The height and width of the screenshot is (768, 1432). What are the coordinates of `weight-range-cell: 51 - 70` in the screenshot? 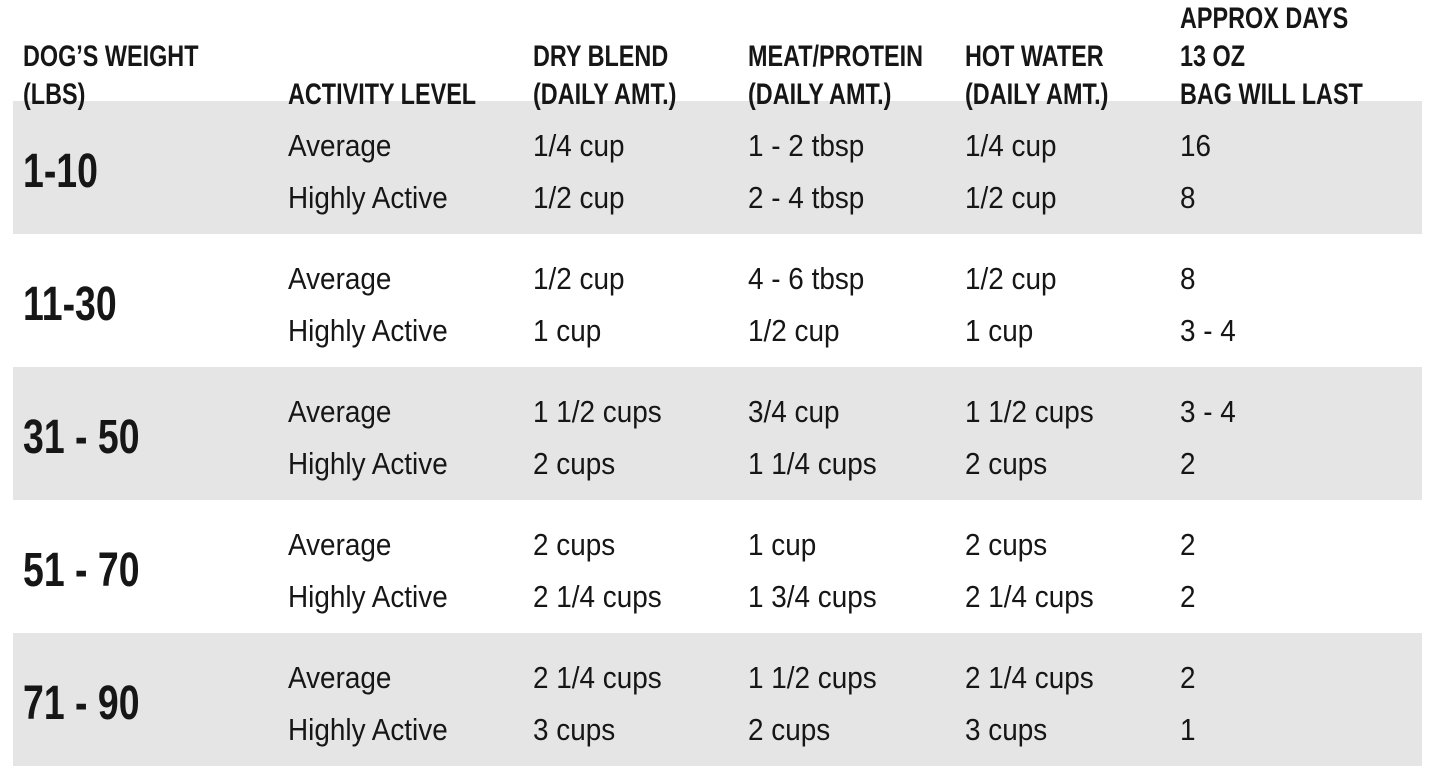 It's located at (155, 567).